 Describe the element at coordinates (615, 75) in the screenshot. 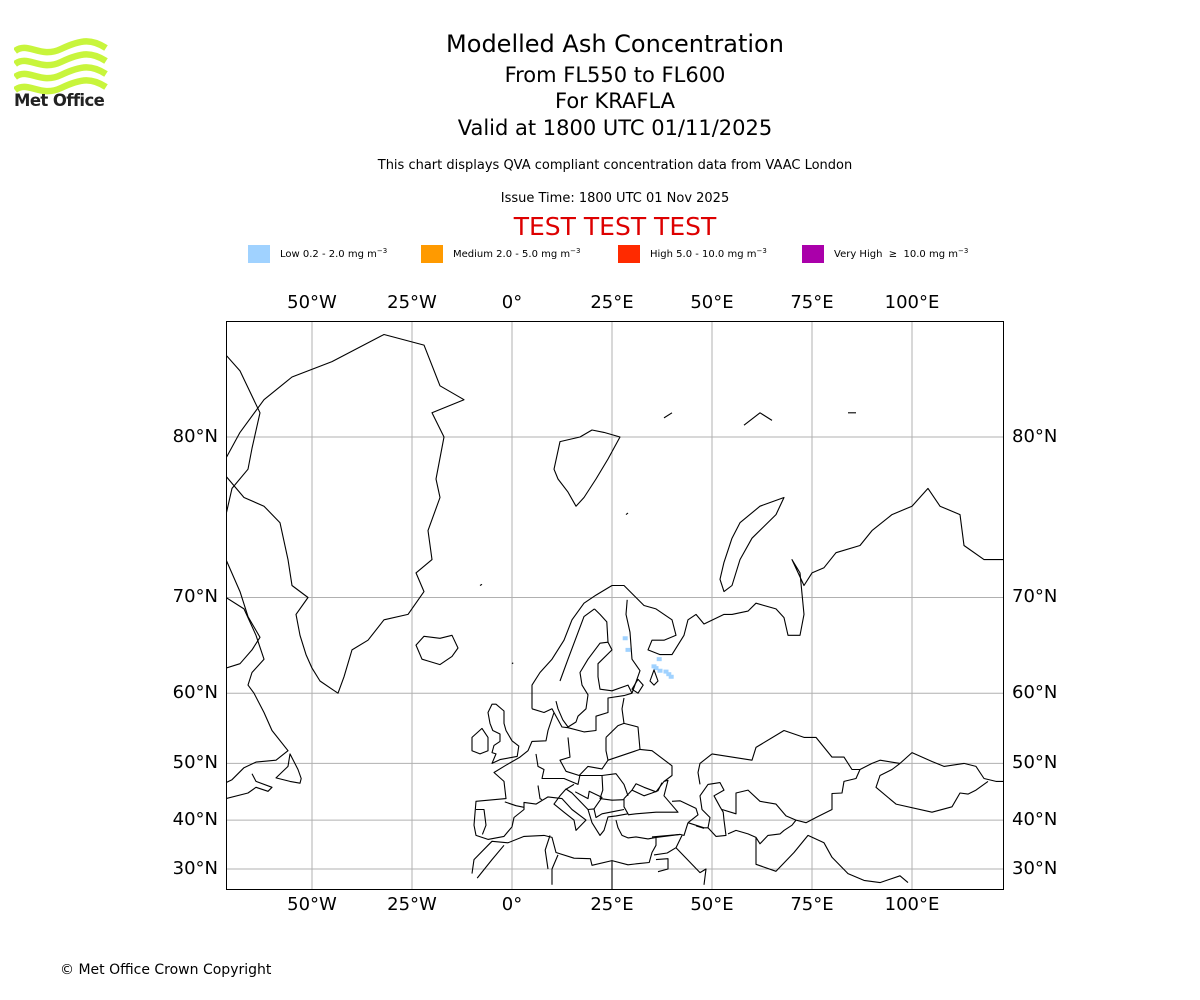

I see `flight-level-range: From FL550 to FL600` at that location.